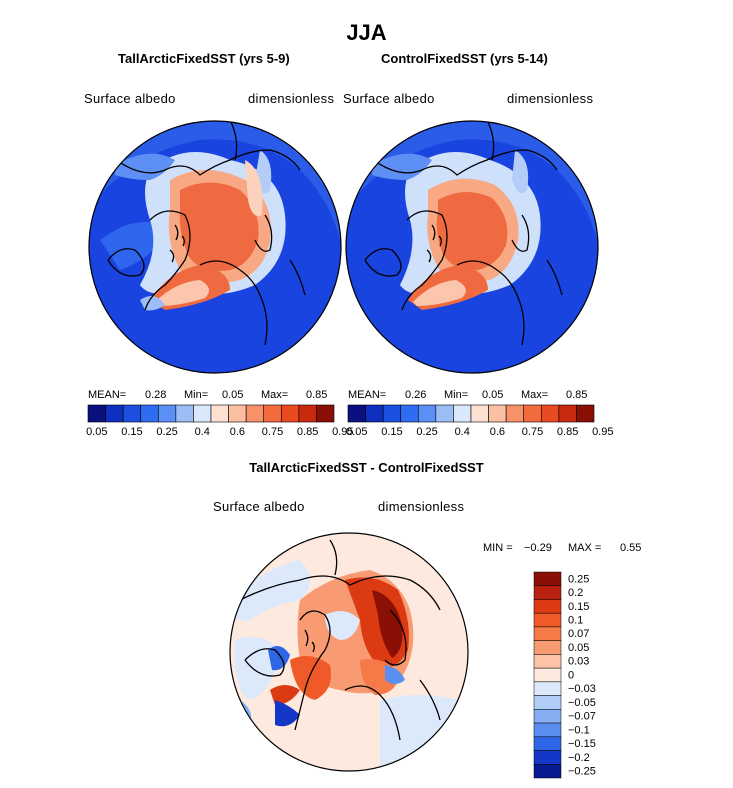 Image resolution: width=733 pixels, height=788 pixels. Describe the element at coordinates (550, 98) in the screenshot. I see `panel-right-units: dimensionless` at that location.